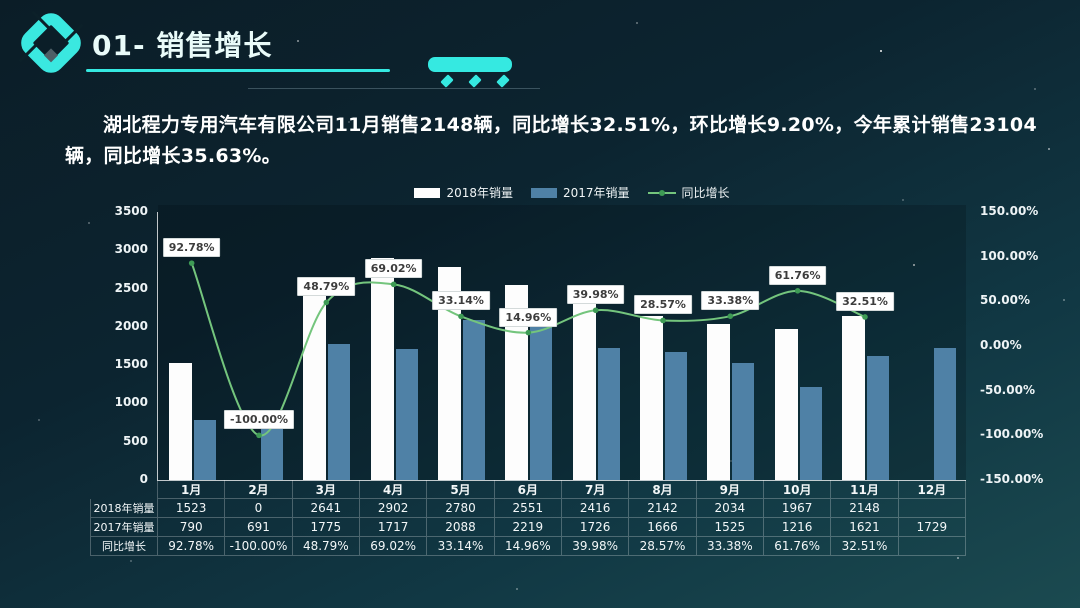 This screenshot has height=608, width=1080. Describe the element at coordinates (651, 397) in the screenshot. I see `bar-2018-8月` at that location.